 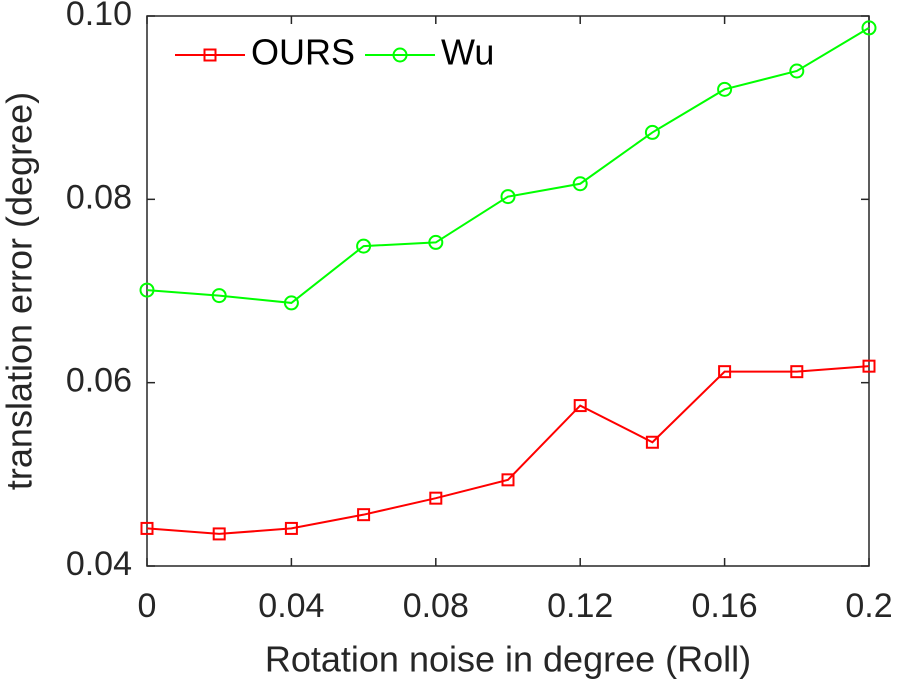 I want to click on x-tick-label: 0, so click(x=147, y=606).